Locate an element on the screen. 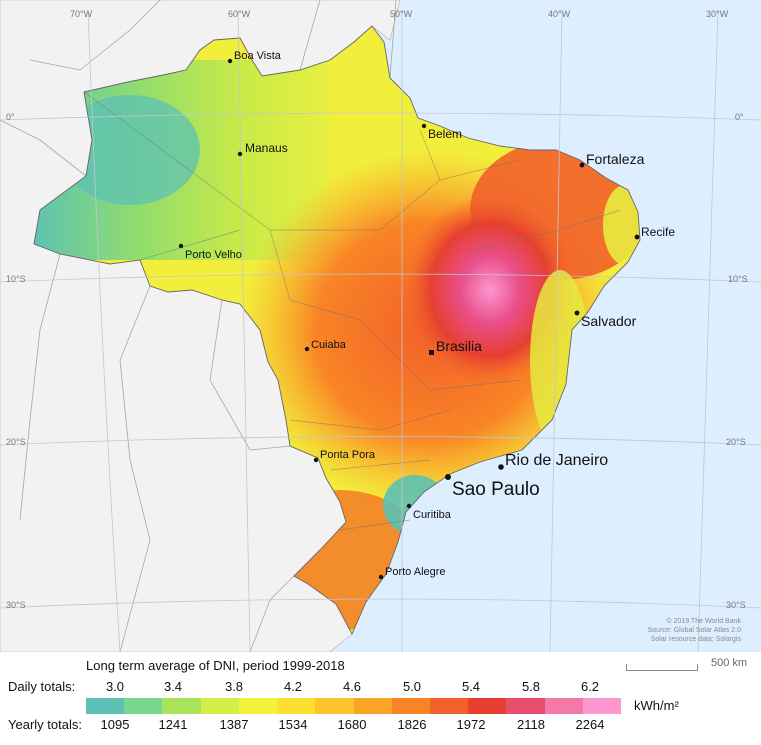 The width and height of the screenshot is (761, 745). lat-label-30s-right: 30°S is located at coordinates (736, 605).